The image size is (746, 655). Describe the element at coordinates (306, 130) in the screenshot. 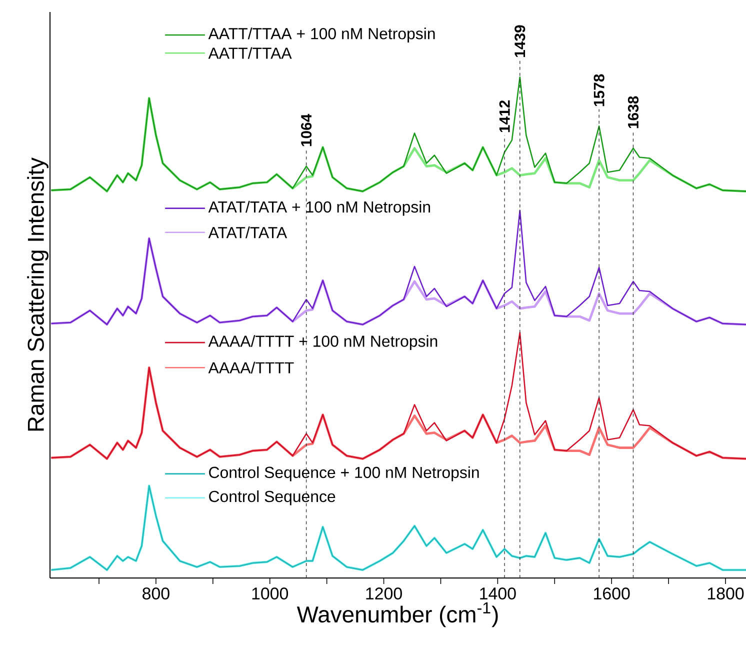

I see `ref-line-label: 1064` at that location.